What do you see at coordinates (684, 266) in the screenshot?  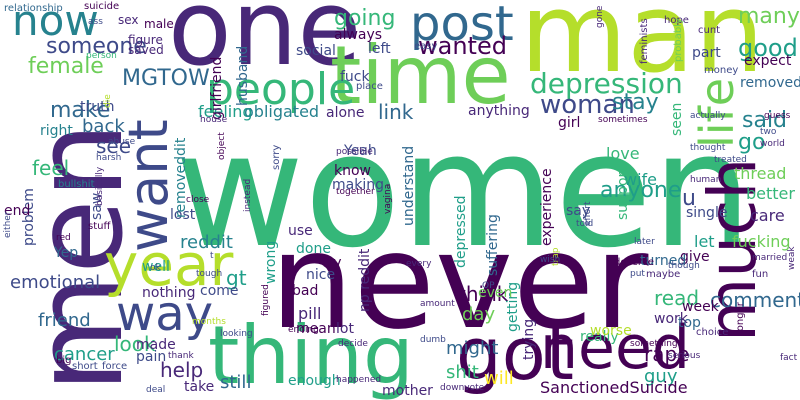 I see `word: though` at bounding box center [684, 266].